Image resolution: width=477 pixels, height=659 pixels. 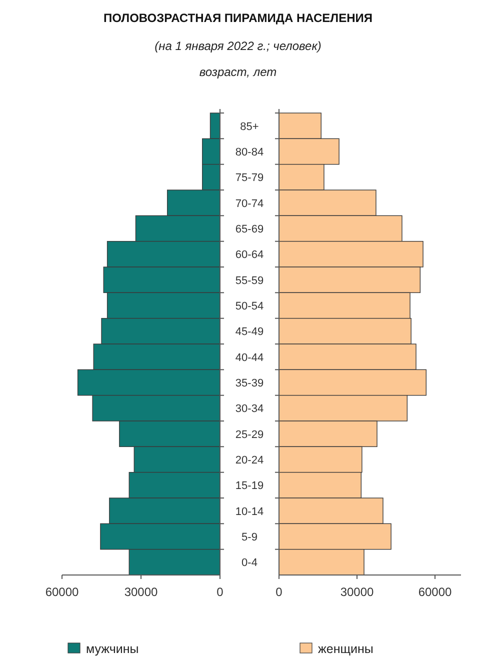 I want to click on y-tick-label: 30-34, so click(x=249, y=409).